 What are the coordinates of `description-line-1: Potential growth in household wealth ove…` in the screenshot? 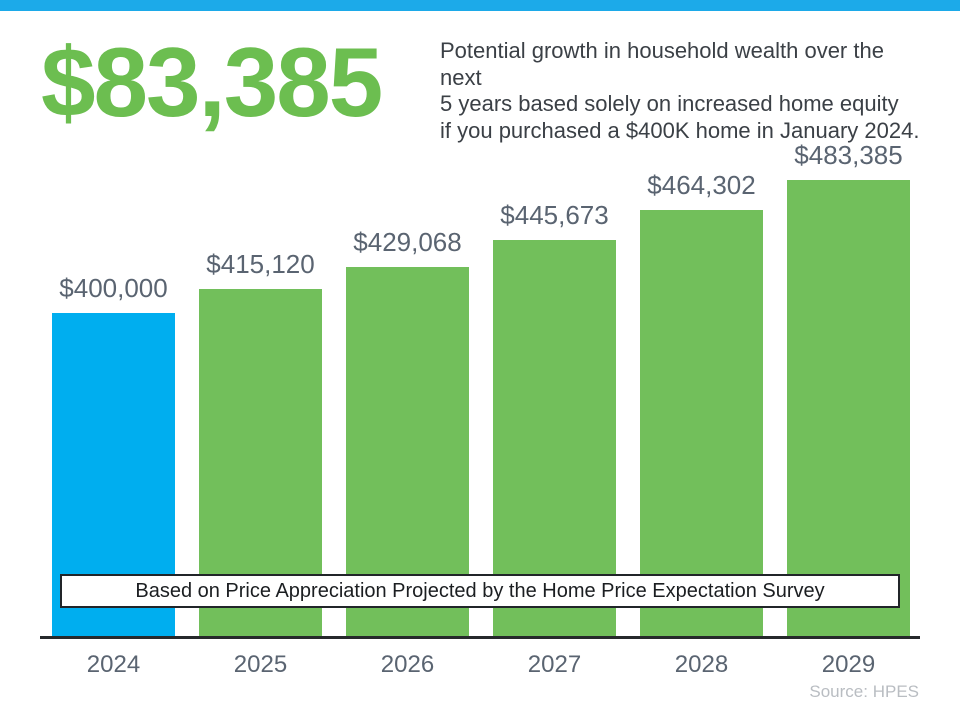 It's located at (662, 64).